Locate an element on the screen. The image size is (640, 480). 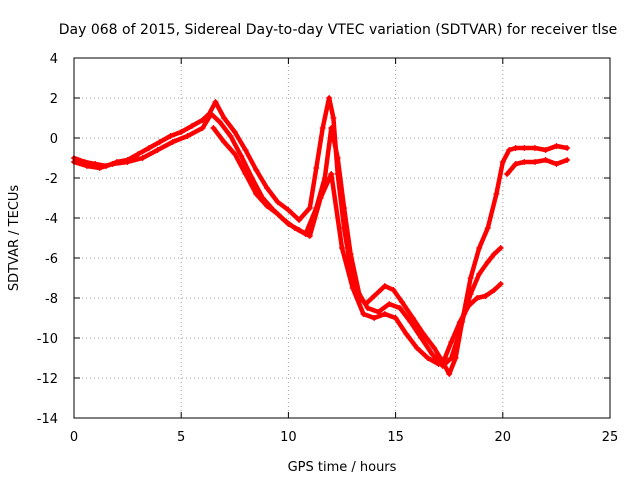
y-tick-label: -14 is located at coordinates (47, 419).